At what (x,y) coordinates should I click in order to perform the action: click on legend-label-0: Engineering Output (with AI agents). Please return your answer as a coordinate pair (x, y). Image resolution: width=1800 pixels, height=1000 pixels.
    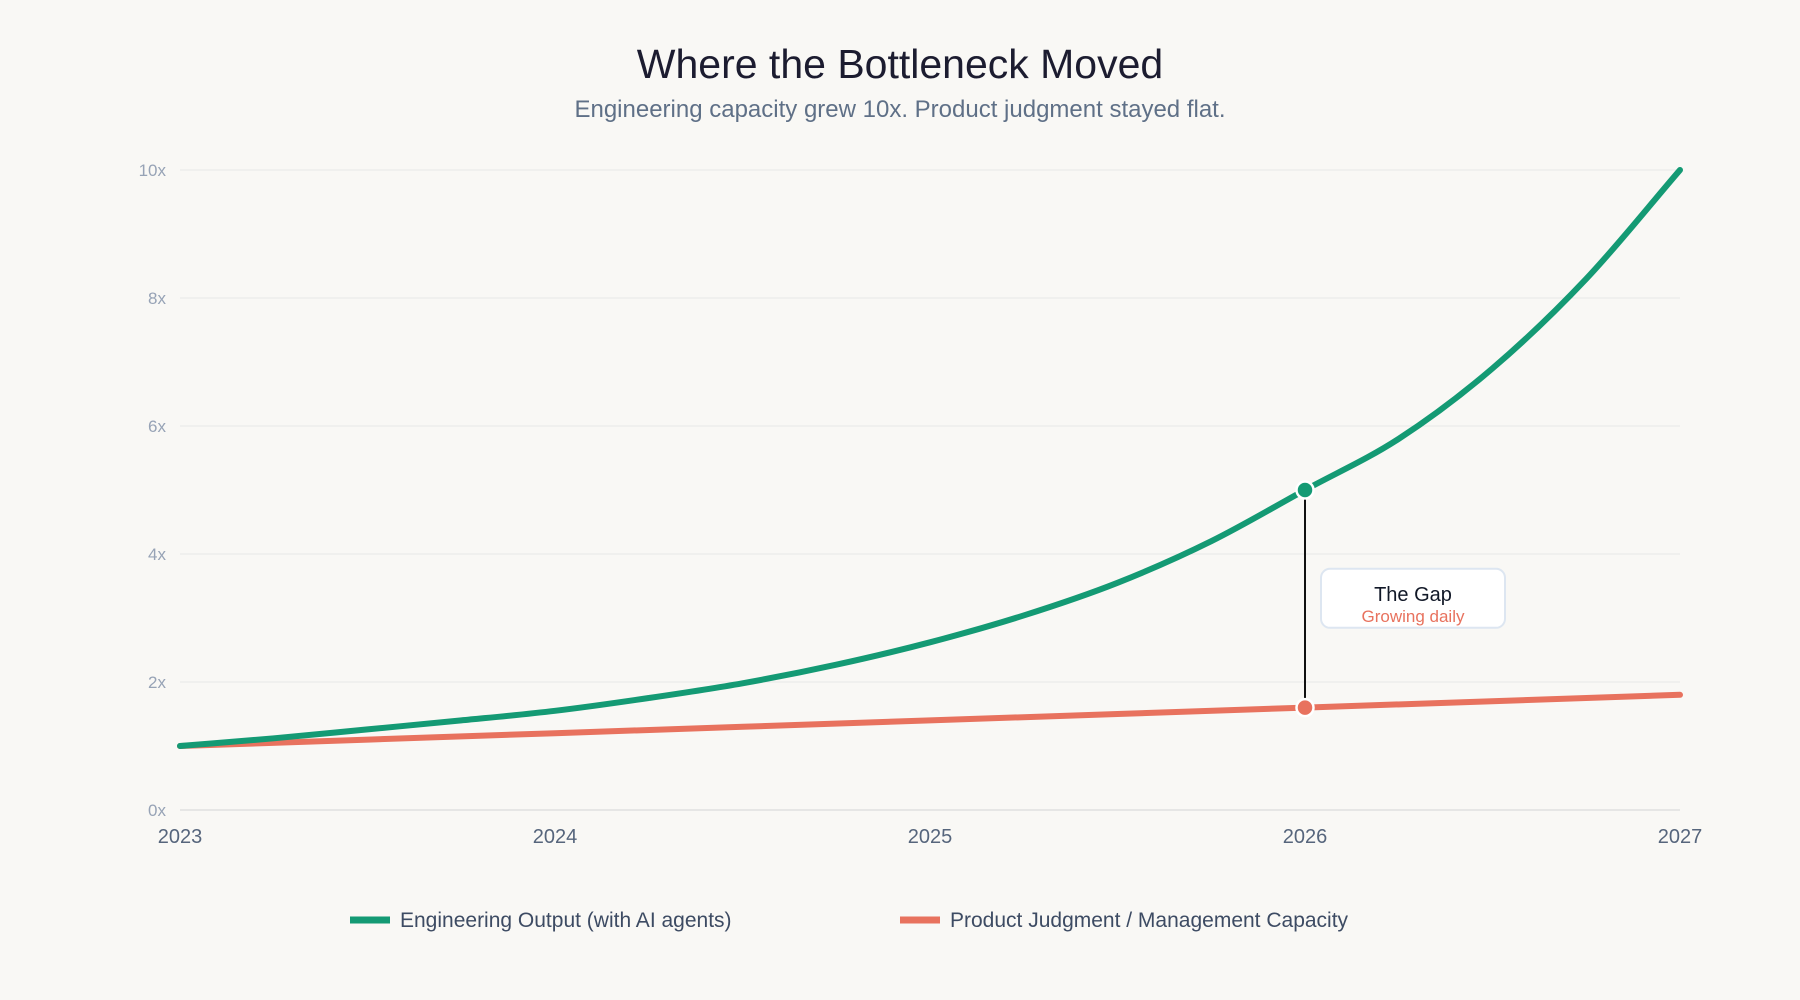
    Looking at the image, I should click on (566, 920).